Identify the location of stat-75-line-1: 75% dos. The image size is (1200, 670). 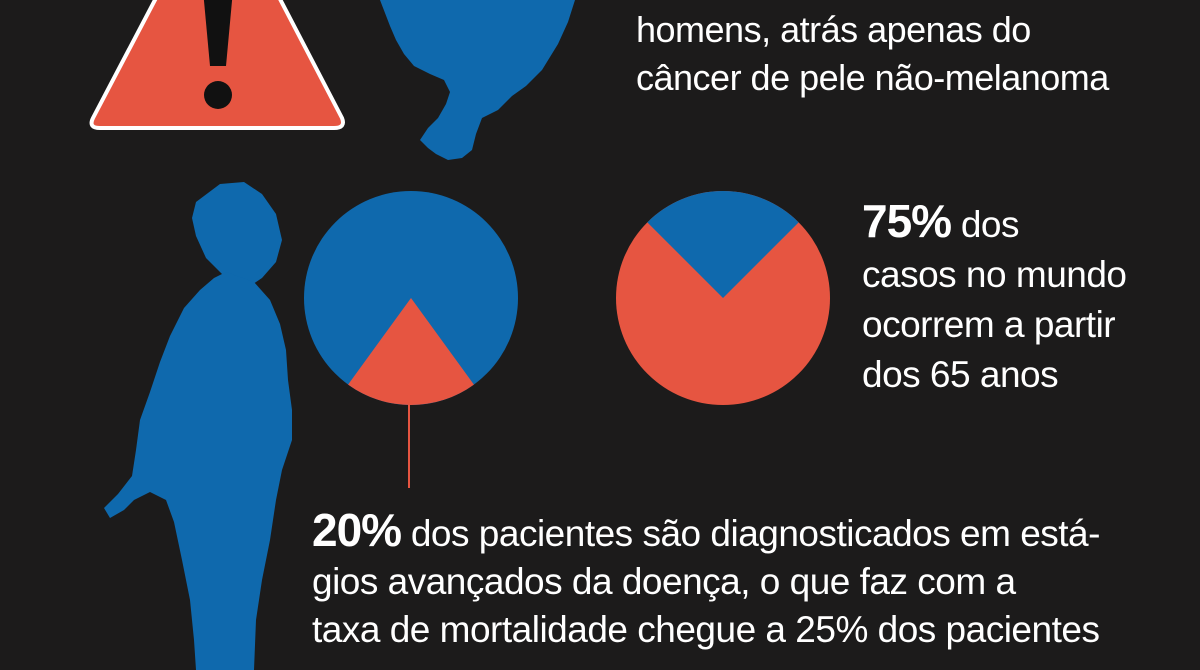
(994, 223).